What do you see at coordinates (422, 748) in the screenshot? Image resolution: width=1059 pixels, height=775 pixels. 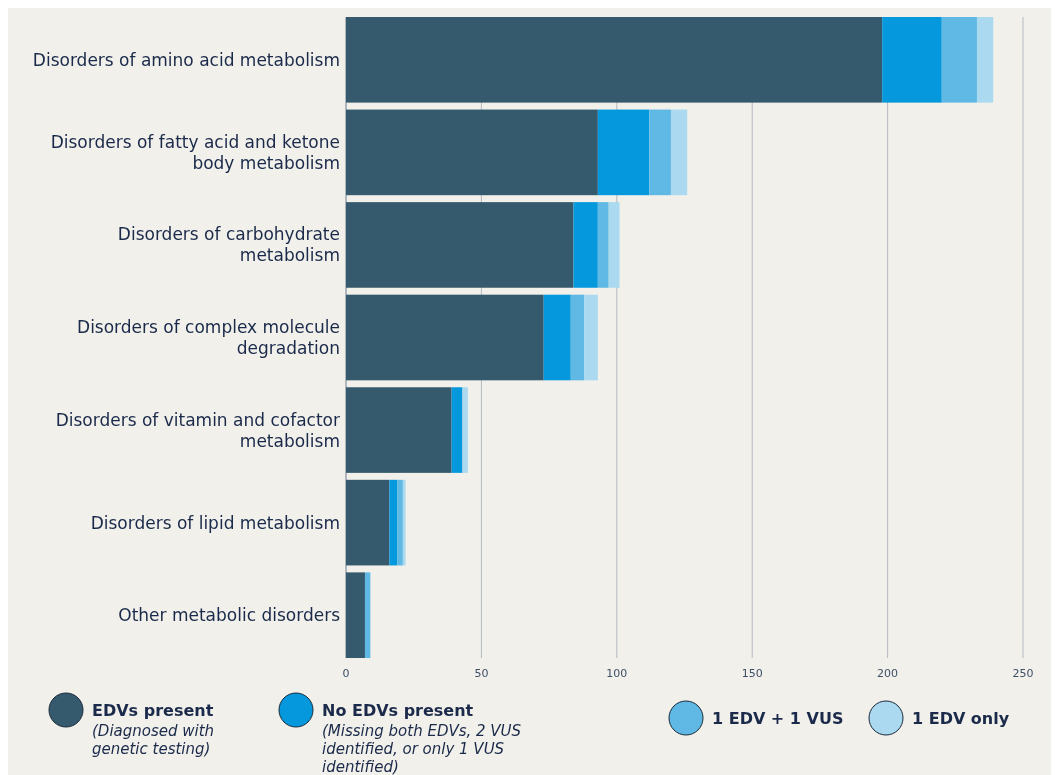 I see `text: (Missing both EDVs, 2 VUS identified, or only 1 VUS identified)` at bounding box center [422, 748].